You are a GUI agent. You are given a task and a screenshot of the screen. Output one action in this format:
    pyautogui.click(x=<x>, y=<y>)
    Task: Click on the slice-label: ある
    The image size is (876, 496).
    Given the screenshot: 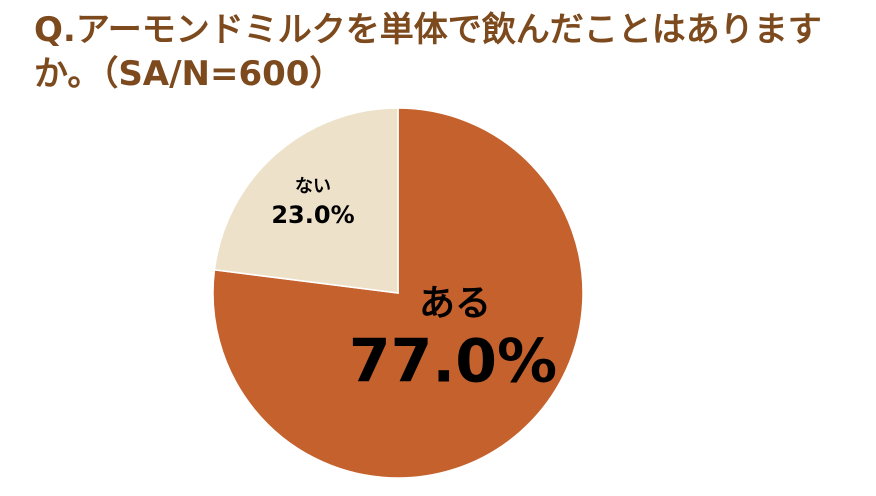 What is the action you would take?
    pyautogui.click(x=455, y=303)
    